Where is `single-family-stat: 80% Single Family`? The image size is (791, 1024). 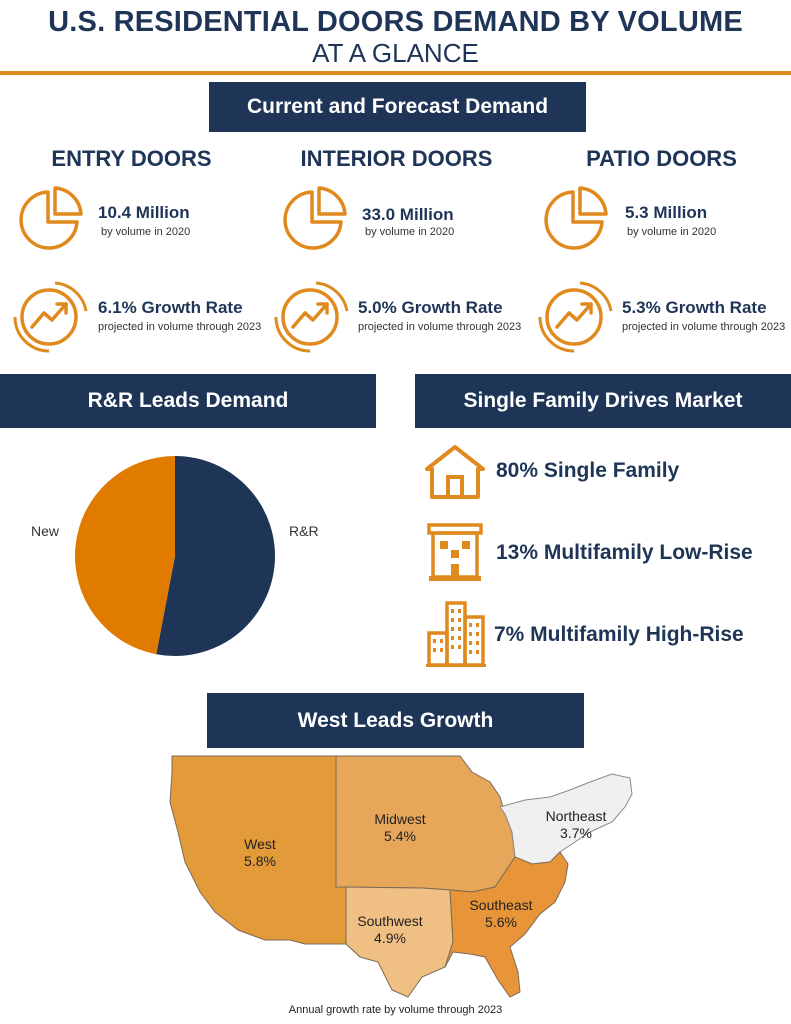 single-family-stat: 80% Single Family is located at coordinates (588, 470).